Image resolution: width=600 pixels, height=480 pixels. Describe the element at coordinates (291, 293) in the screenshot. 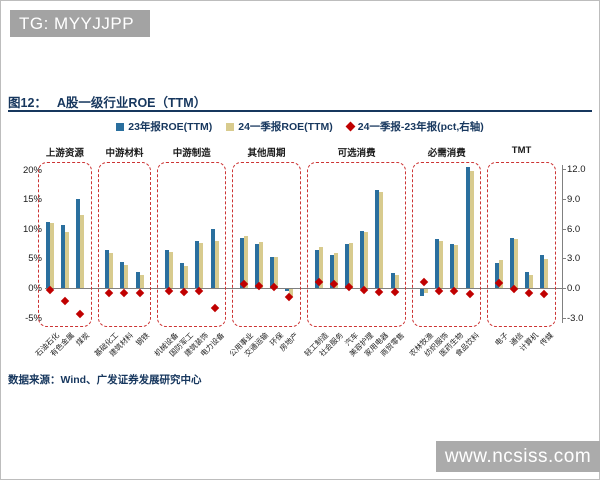

I see `bar-2024q1-房地产` at that location.